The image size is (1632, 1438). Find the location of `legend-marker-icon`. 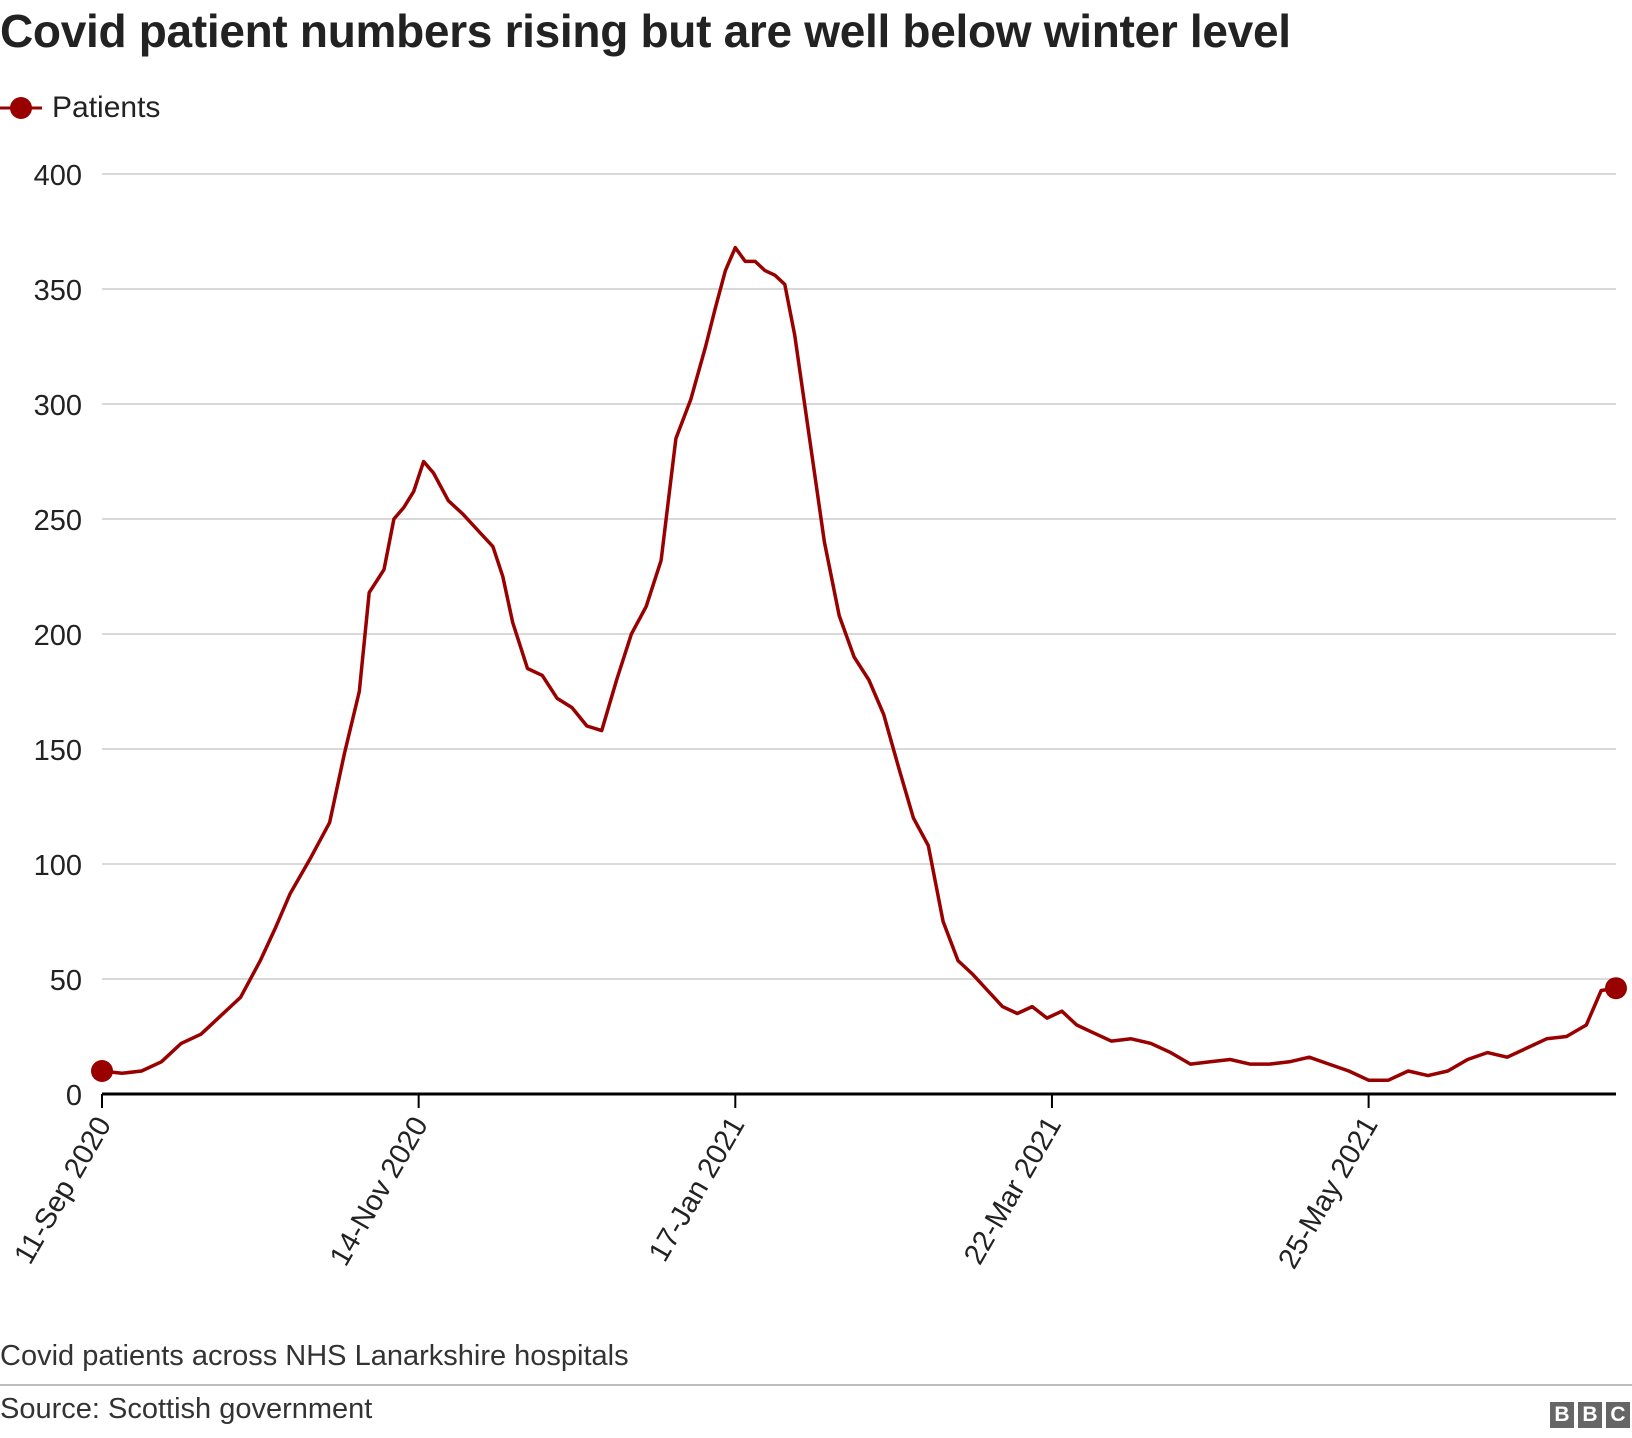

legend-marker-icon is located at coordinates (21, 108).